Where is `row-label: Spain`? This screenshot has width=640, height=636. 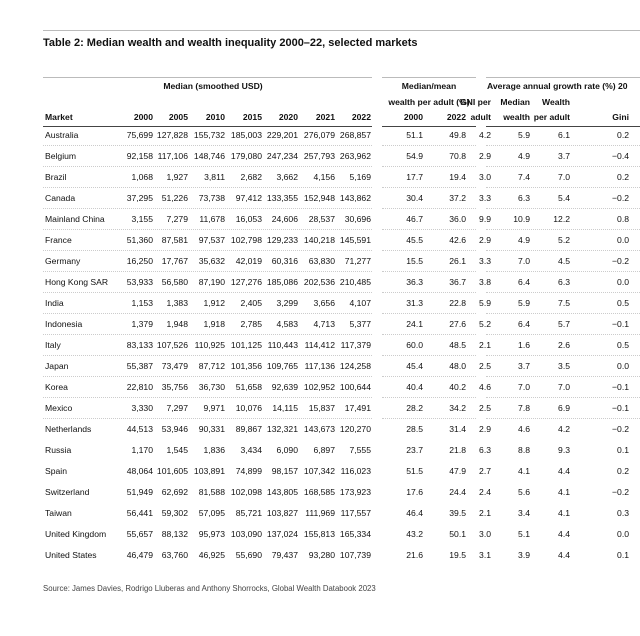 row-label: Spain is located at coordinates (56, 471).